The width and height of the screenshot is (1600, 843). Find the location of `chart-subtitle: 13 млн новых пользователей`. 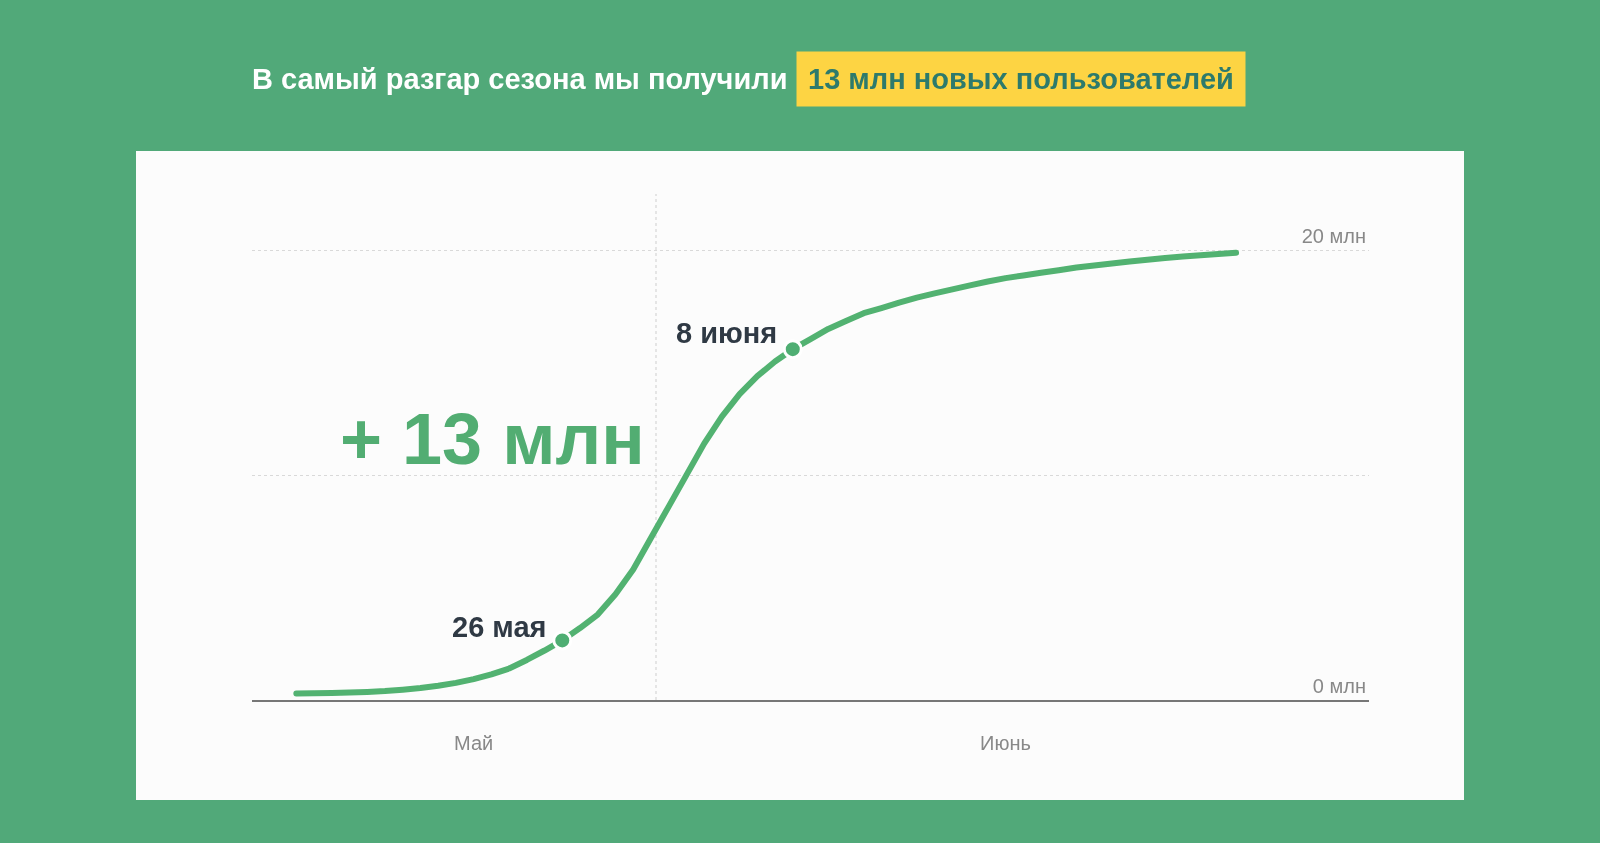

chart-subtitle: 13 млн новых пользователей is located at coordinates (1021, 79).